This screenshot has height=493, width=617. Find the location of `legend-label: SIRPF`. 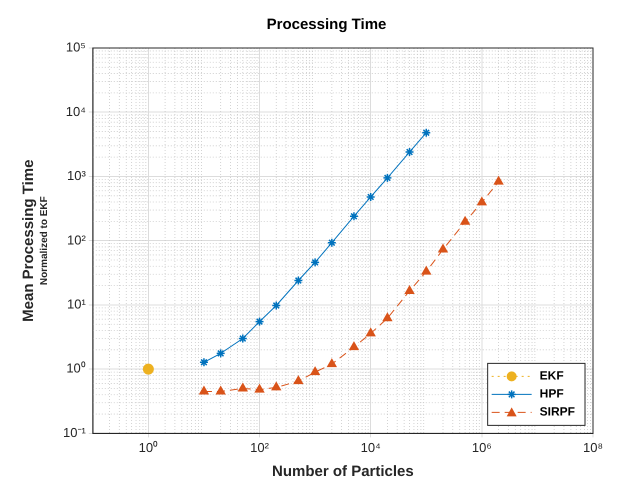

legend-label: SIRPF is located at coordinates (558, 411).